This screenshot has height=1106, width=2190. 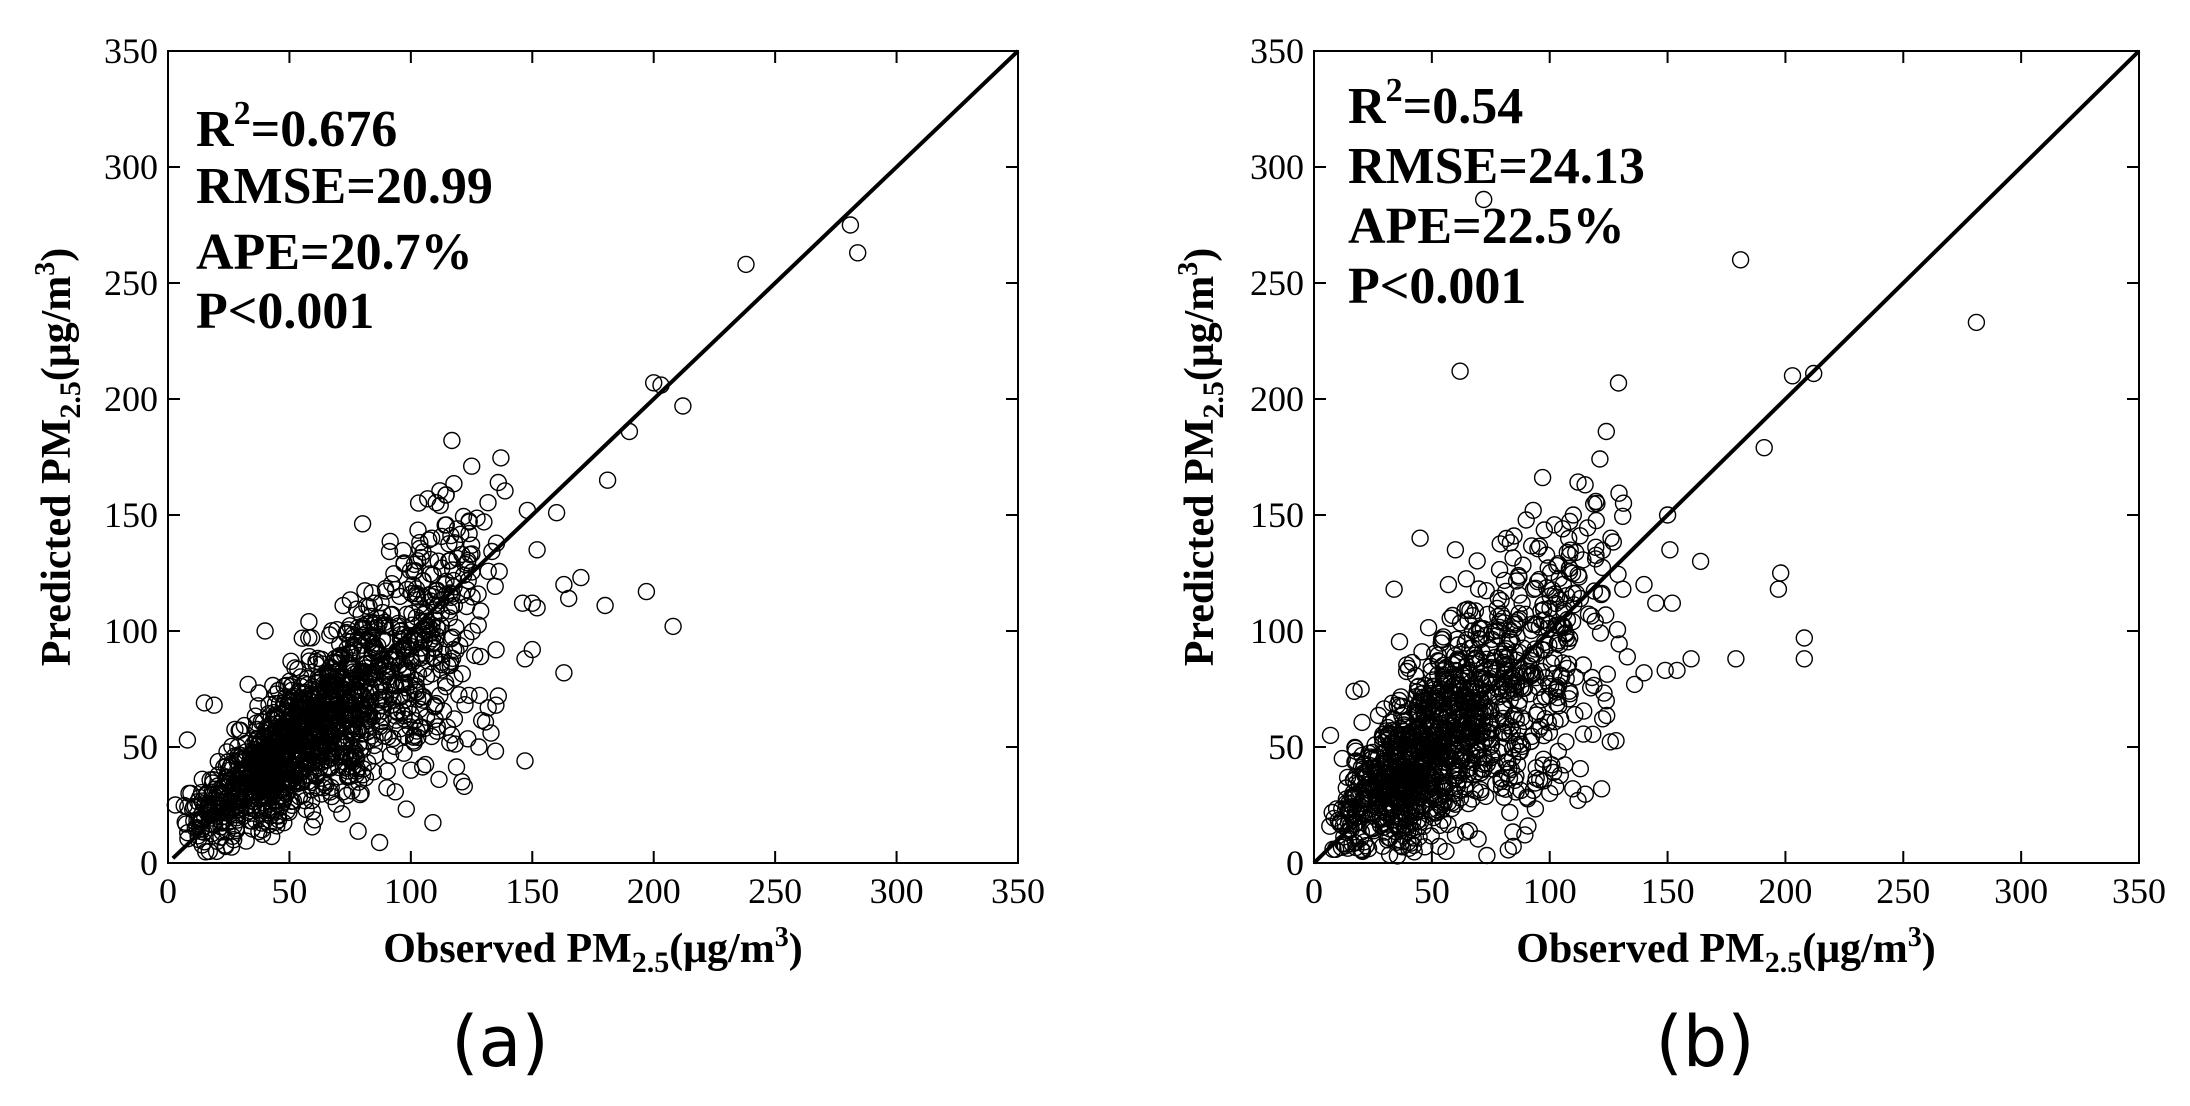 I want to click on y-tick-label: 150, so click(x=1277, y=515).